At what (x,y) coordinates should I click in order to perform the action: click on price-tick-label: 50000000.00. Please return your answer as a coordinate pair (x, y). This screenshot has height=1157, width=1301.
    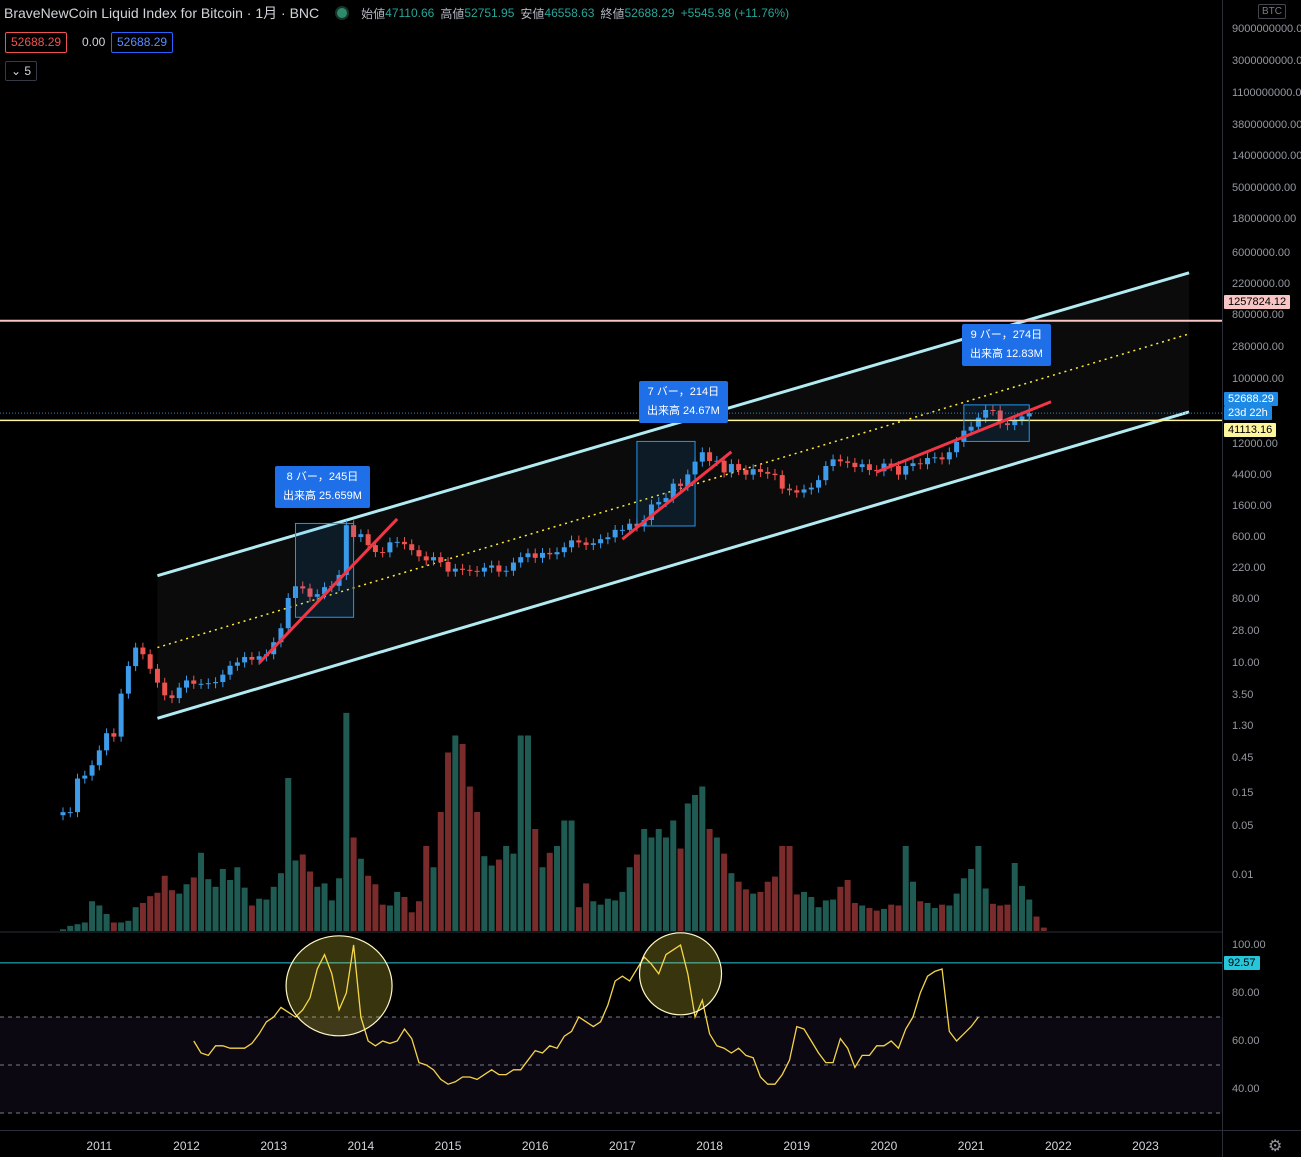
    Looking at the image, I should click on (1264, 188).